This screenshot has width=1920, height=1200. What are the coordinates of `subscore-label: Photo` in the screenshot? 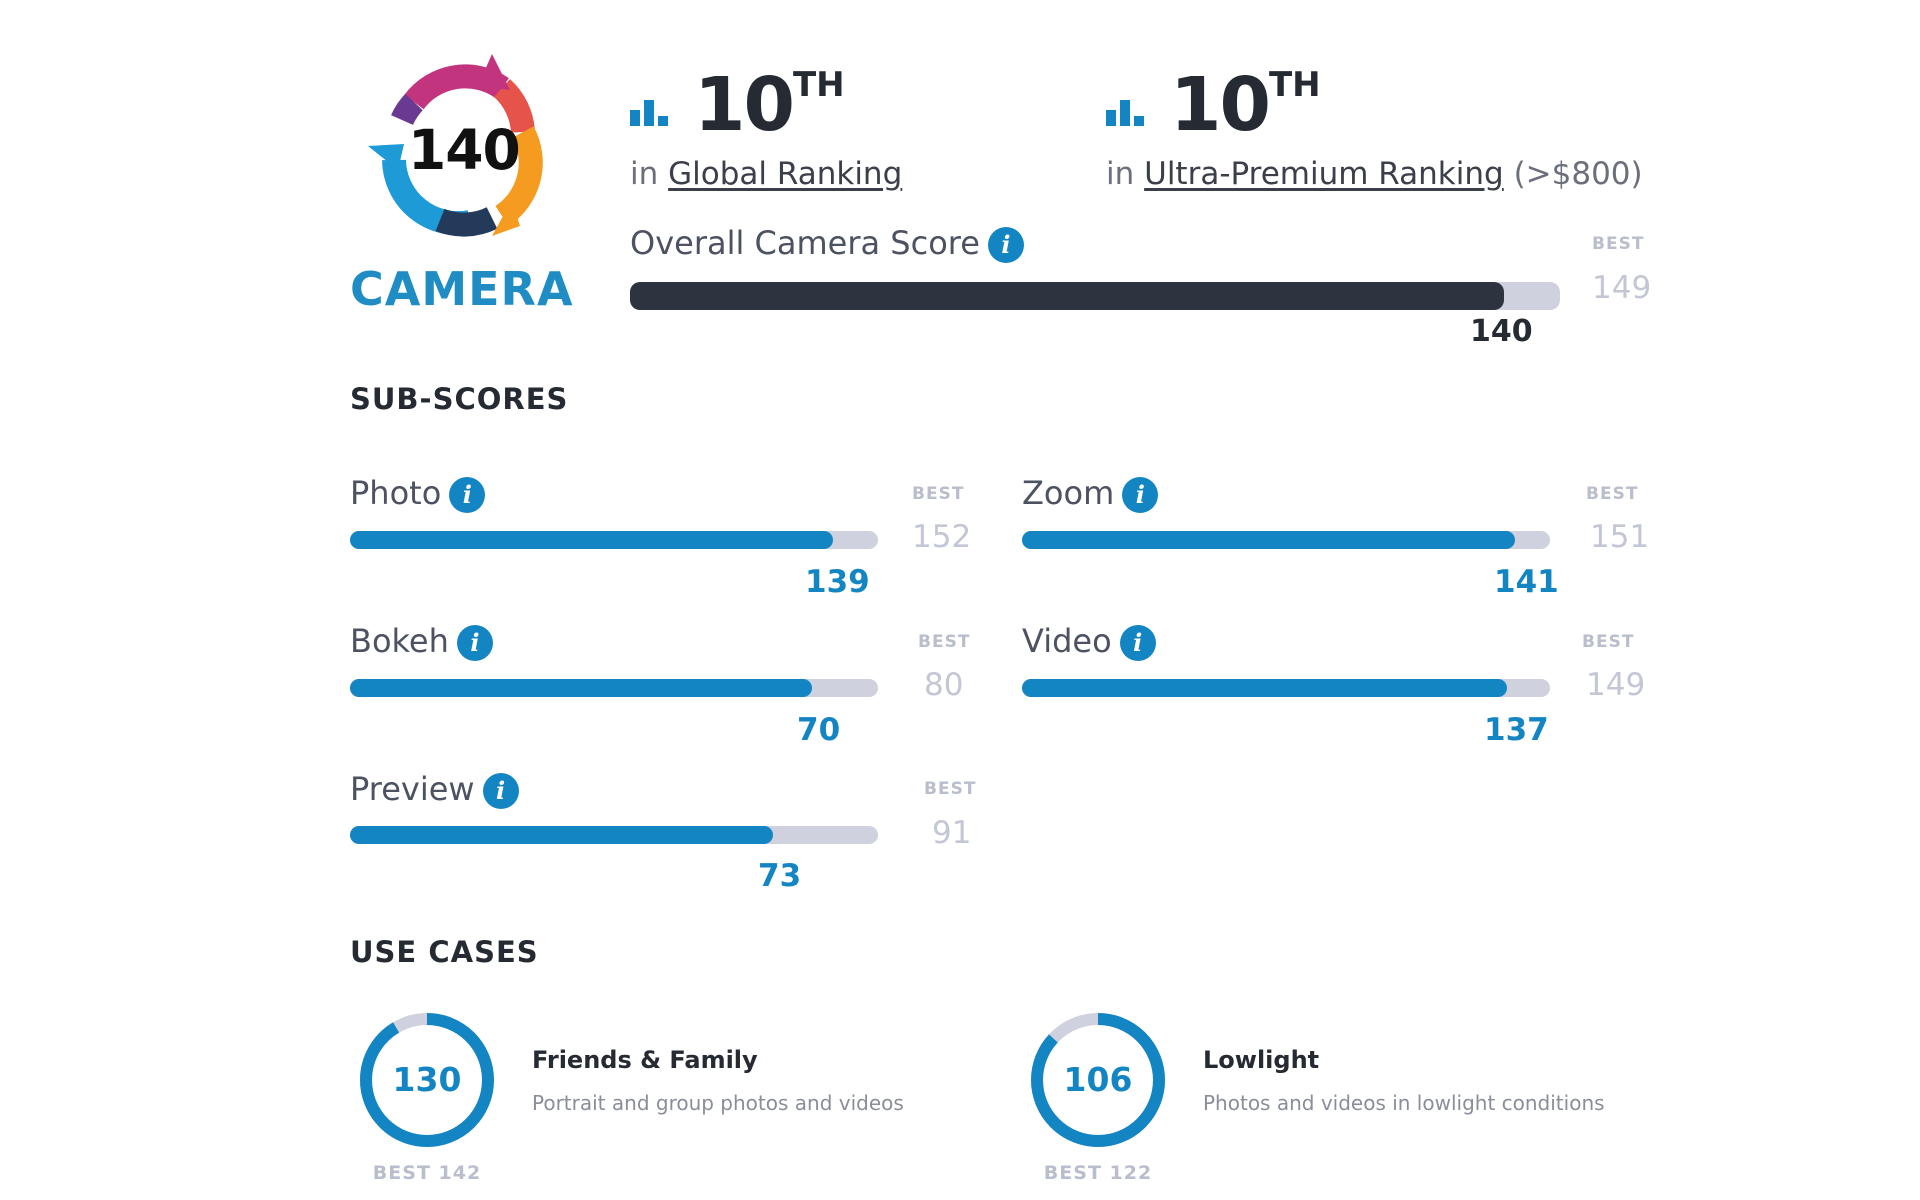 It's located at (396, 493).